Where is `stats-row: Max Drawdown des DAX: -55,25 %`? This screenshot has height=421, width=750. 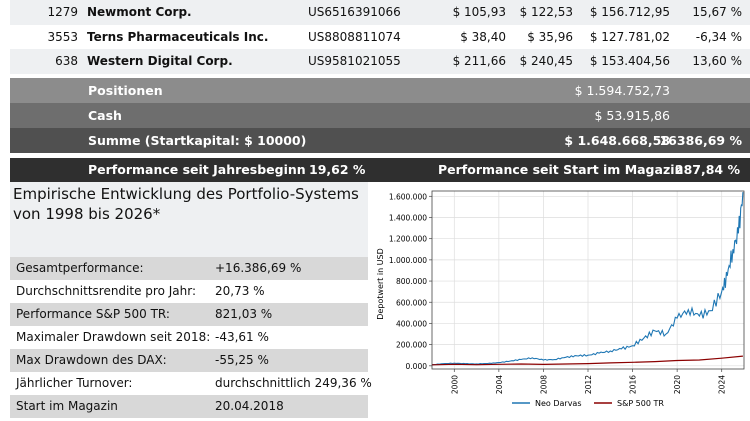
stats-row: Max Drawdown des DAX: -55,25 % is located at coordinates (189, 360).